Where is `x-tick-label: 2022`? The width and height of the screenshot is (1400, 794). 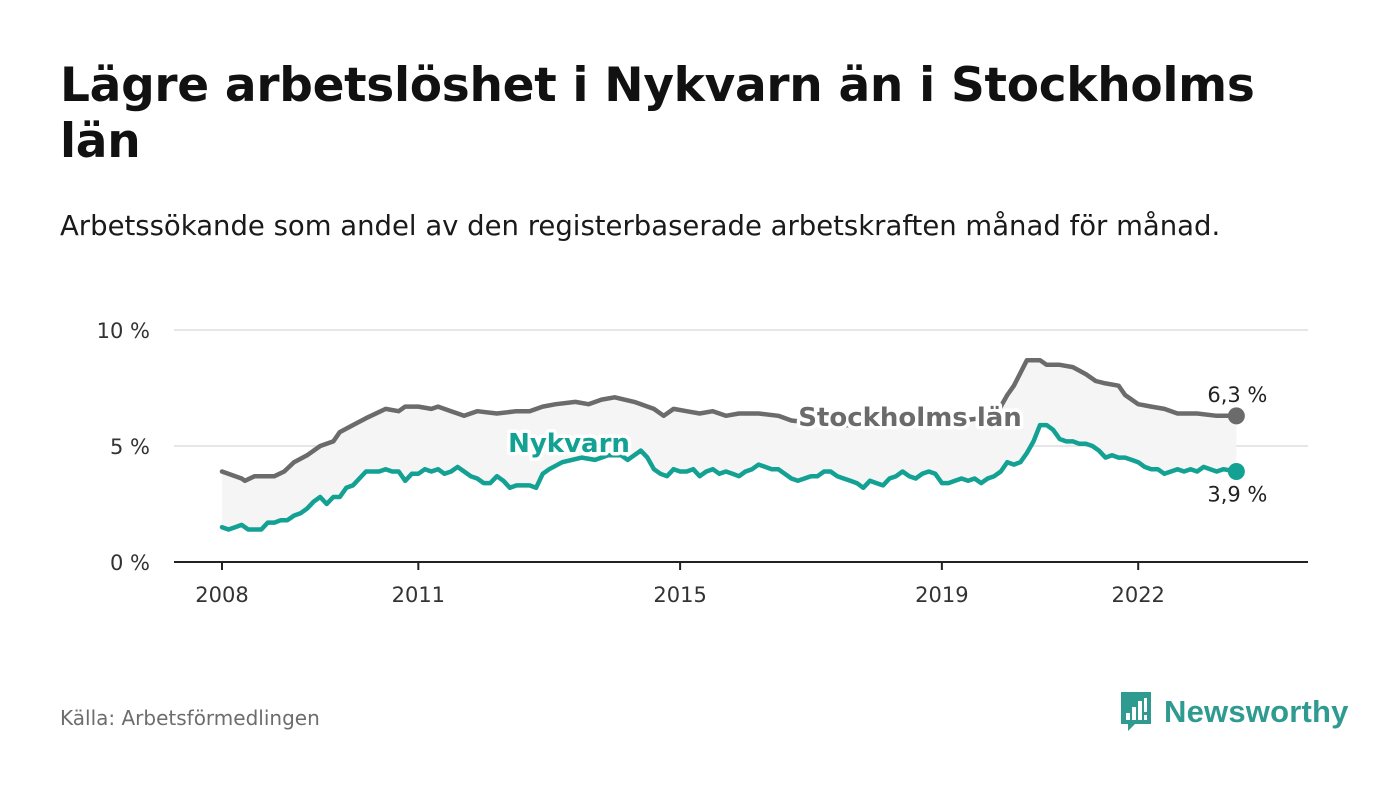 x-tick-label: 2022 is located at coordinates (1137, 595).